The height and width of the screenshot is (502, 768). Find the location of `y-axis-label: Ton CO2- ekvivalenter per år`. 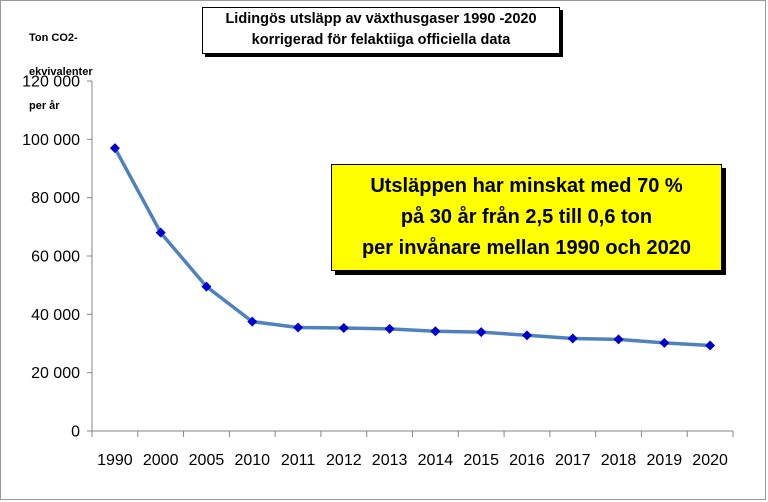

y-axis-label: Ton CO2- ekvivalenter per år is located at coordinates (74, 72).